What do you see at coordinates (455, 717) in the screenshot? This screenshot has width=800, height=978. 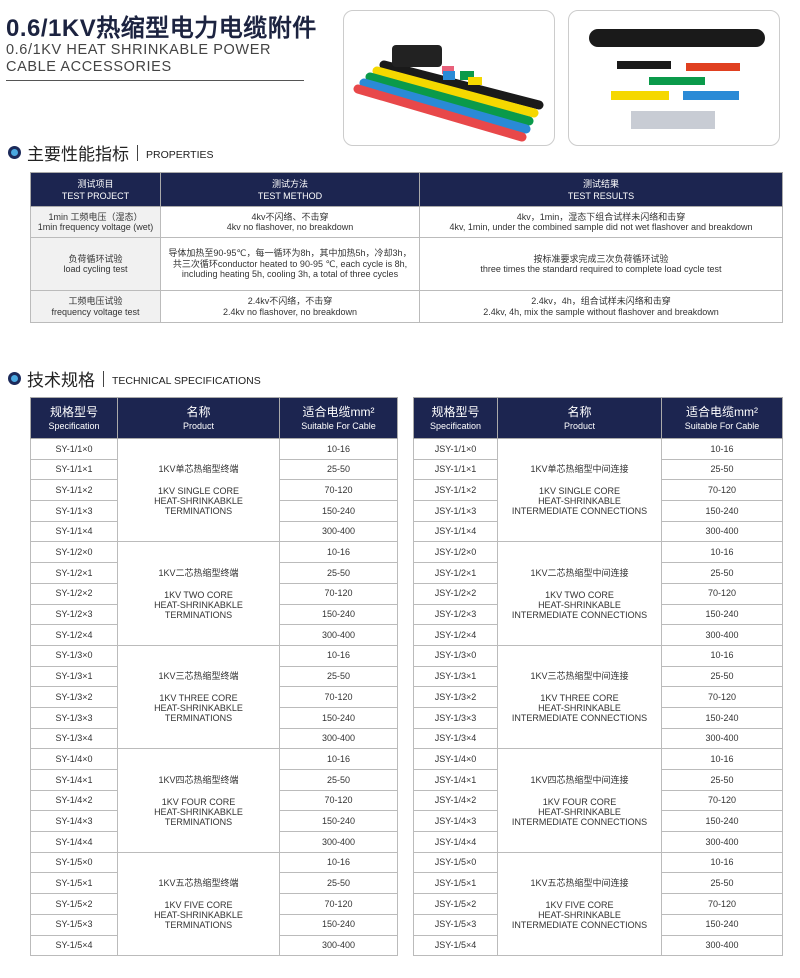 I see `spec-code: JSY-1/3×3` at bounding box center [455, 717].